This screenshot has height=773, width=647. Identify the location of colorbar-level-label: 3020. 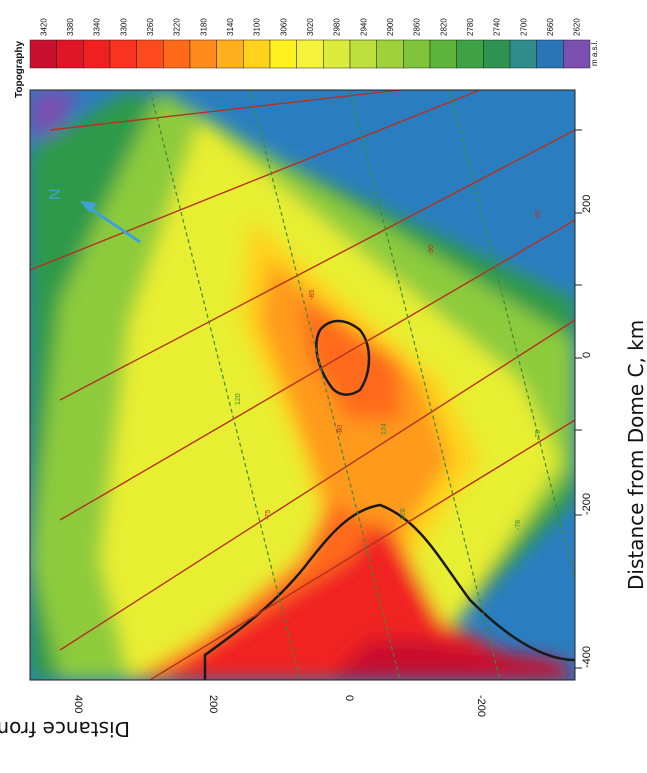
(310, 27).